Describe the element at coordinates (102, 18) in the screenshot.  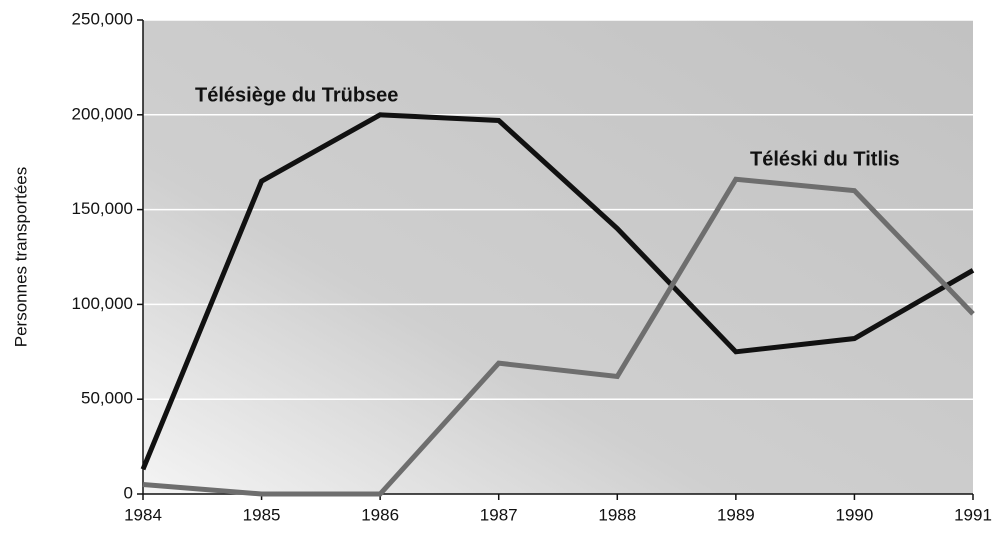
I see `y-tick-label: 250,000` at that location.